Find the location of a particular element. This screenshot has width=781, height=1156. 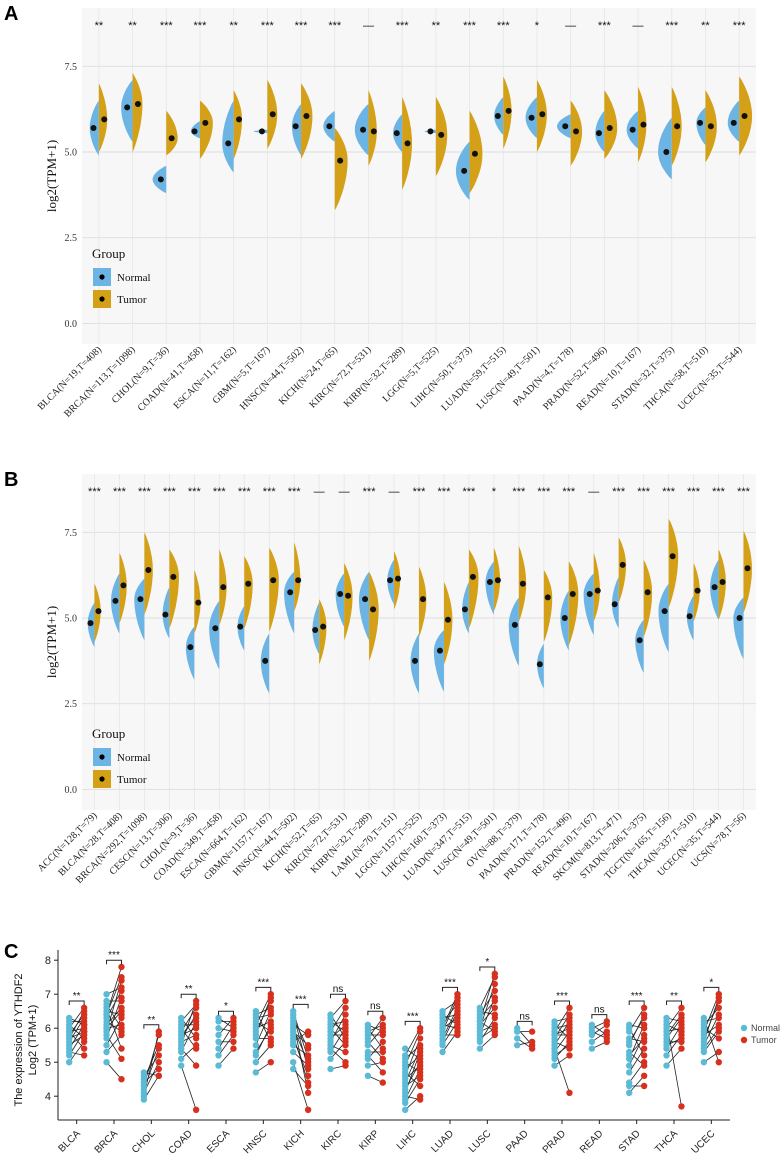

category-label: PRAD(N=52,T=496) is located at coordinates (575, 378).